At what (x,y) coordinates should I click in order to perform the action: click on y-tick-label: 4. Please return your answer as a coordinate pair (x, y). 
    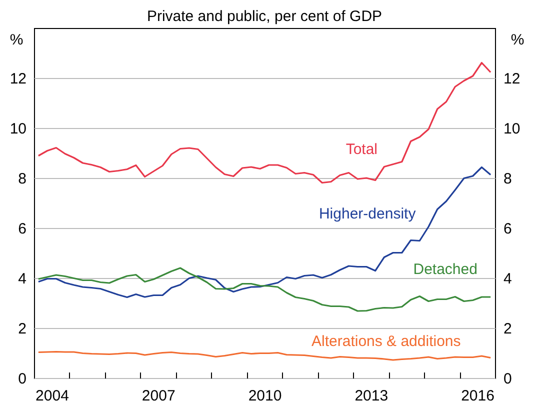
    Looking at the image, I should click on (22, 279).